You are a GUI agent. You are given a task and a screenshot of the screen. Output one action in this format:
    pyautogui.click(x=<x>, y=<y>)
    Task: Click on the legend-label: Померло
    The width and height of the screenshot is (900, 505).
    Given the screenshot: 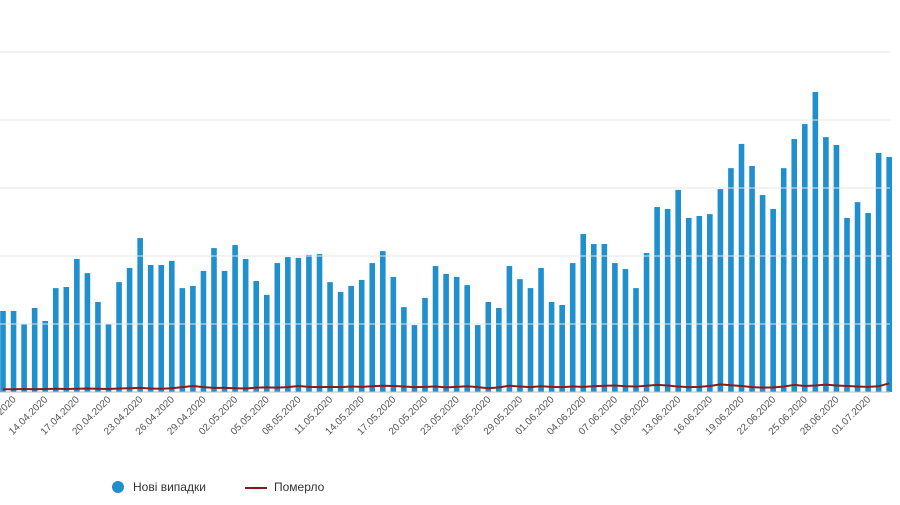 What is the action you would take?
    pyautogui.click(x=299, y=487)
    